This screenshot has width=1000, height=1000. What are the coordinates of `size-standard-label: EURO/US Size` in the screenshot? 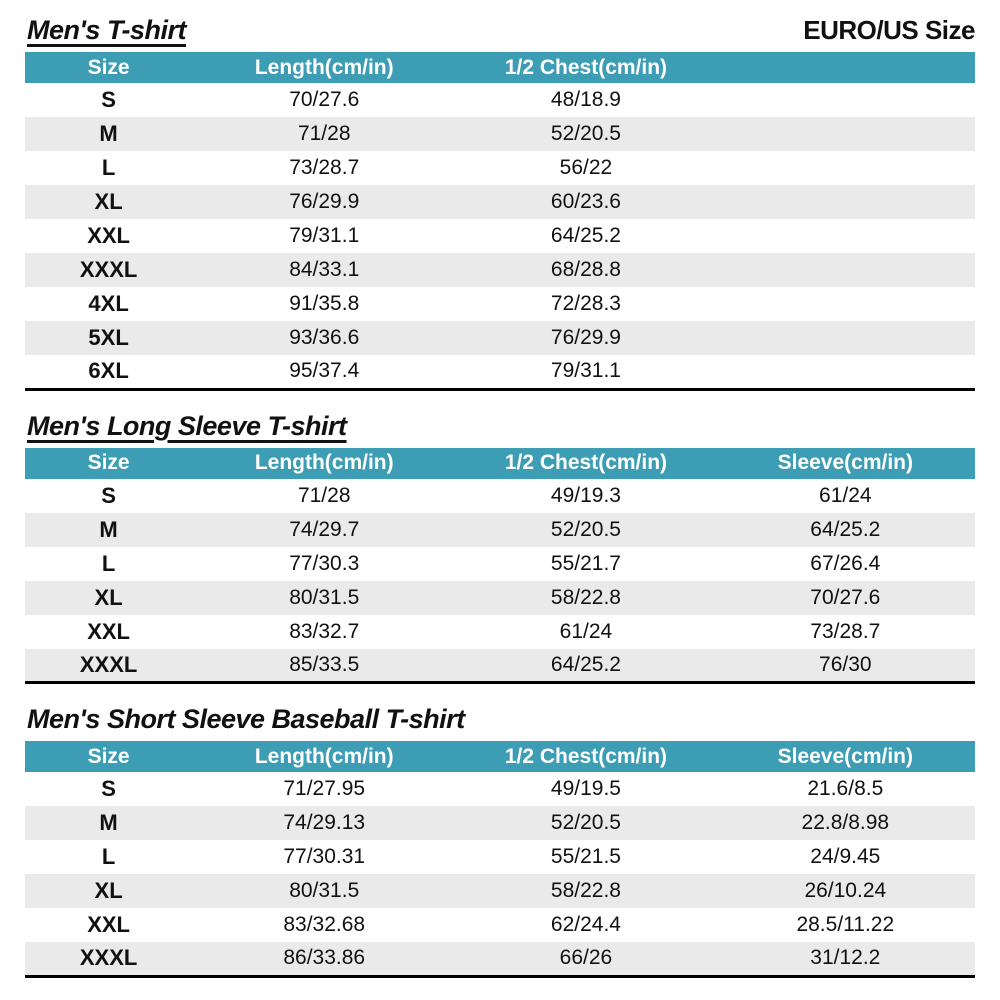 It's located at (889, 30).